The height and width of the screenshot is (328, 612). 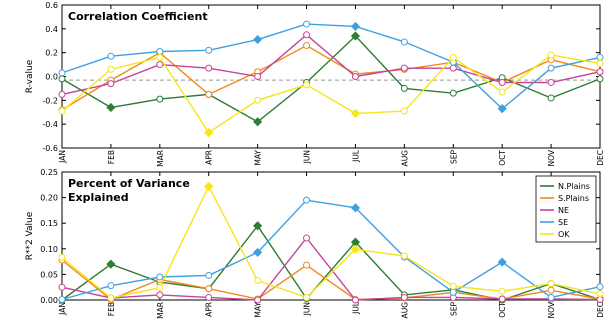 What do you see at coordinates (50, 148) in the screenshot?
I see `y-tick-label: -0.6` at bounding box center [50, 148].